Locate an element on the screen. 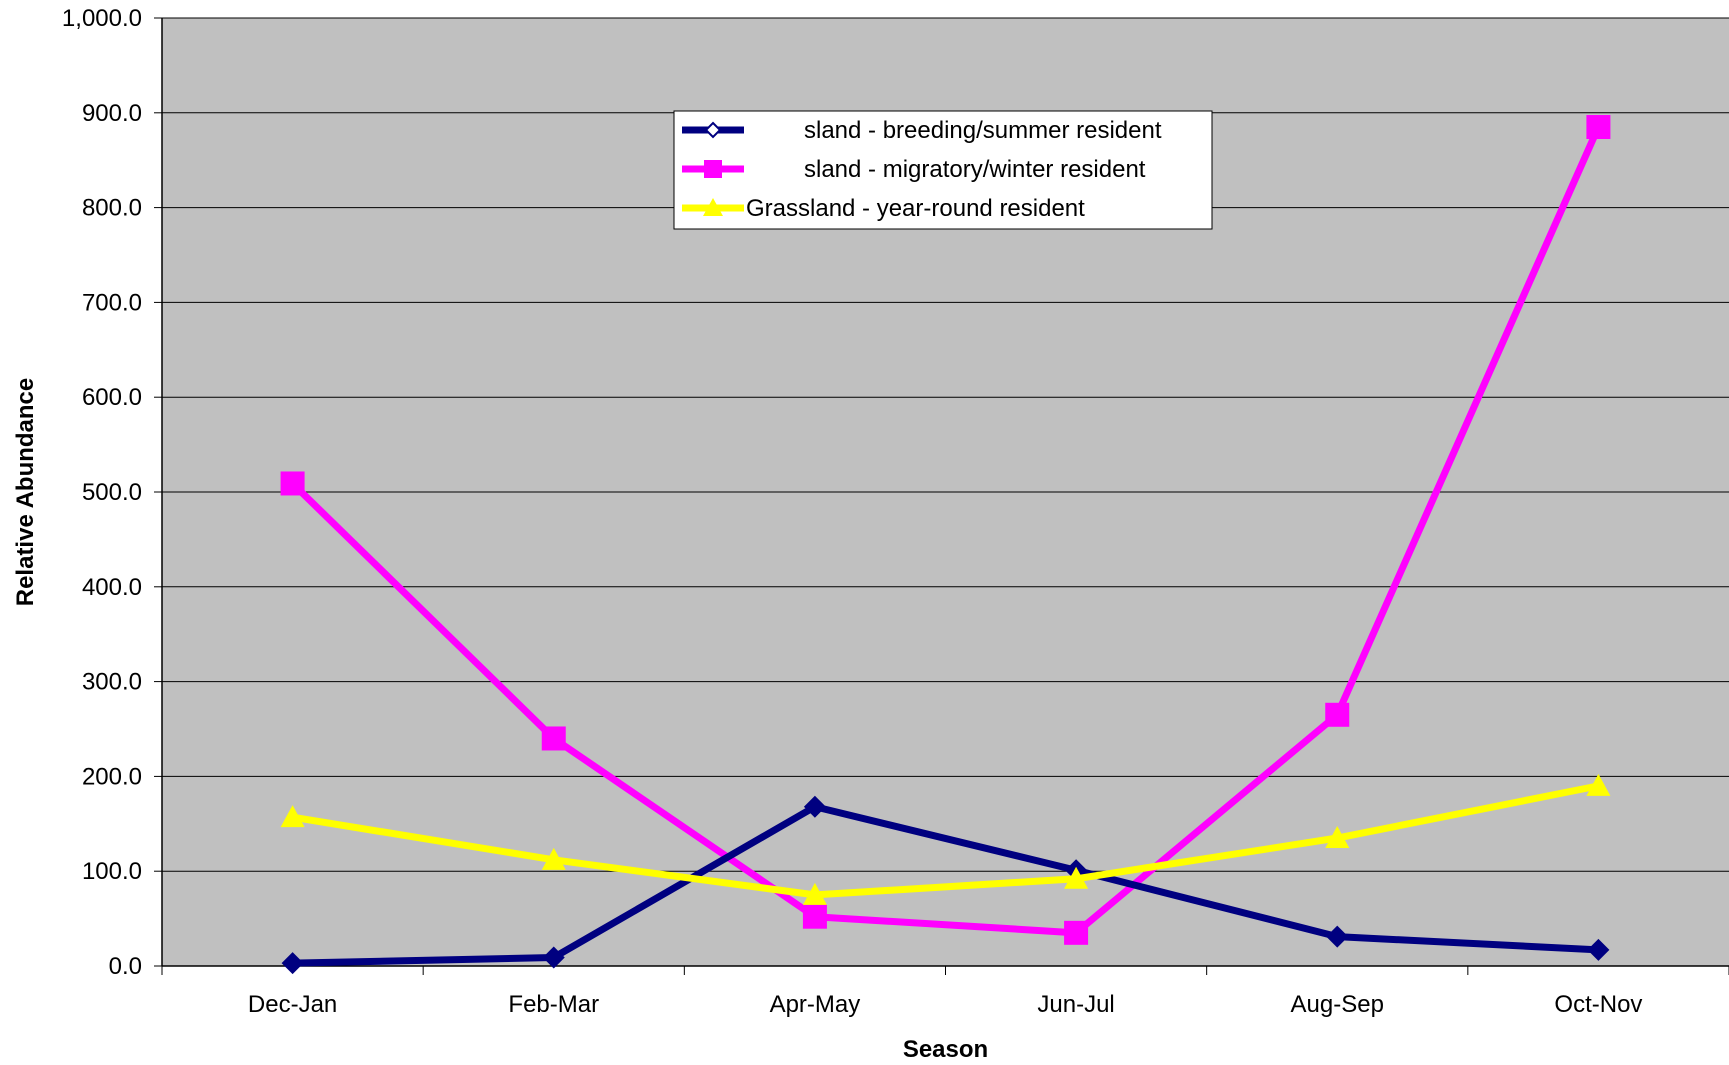 The image size is (1729, 1065). x-axis-title: Season is located at coordinates (945, 1049).